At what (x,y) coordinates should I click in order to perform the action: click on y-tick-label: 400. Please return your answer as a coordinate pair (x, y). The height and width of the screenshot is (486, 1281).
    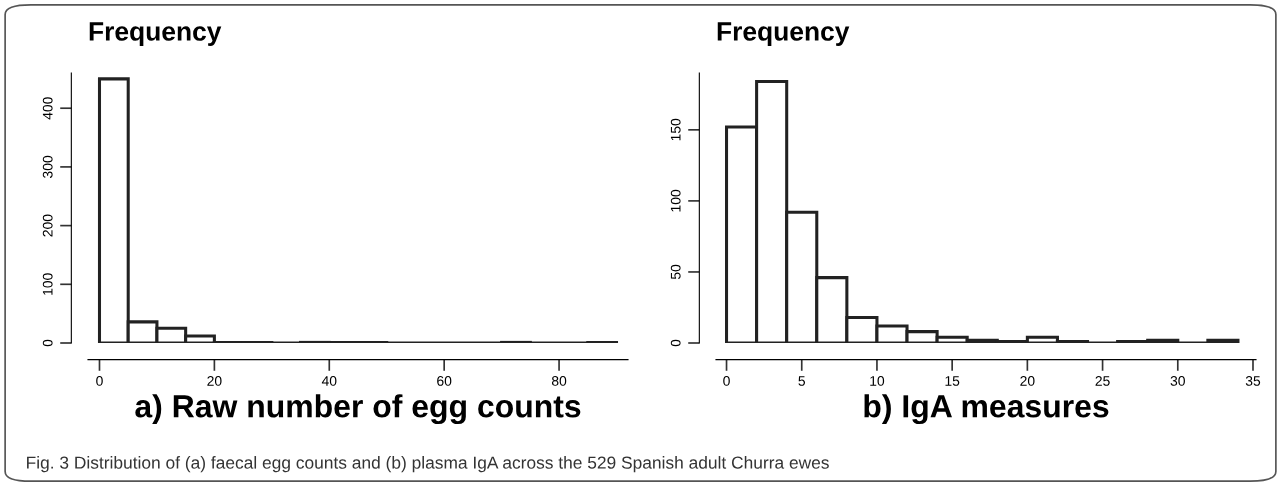
    Looking at the image, I should click on (47, 108).